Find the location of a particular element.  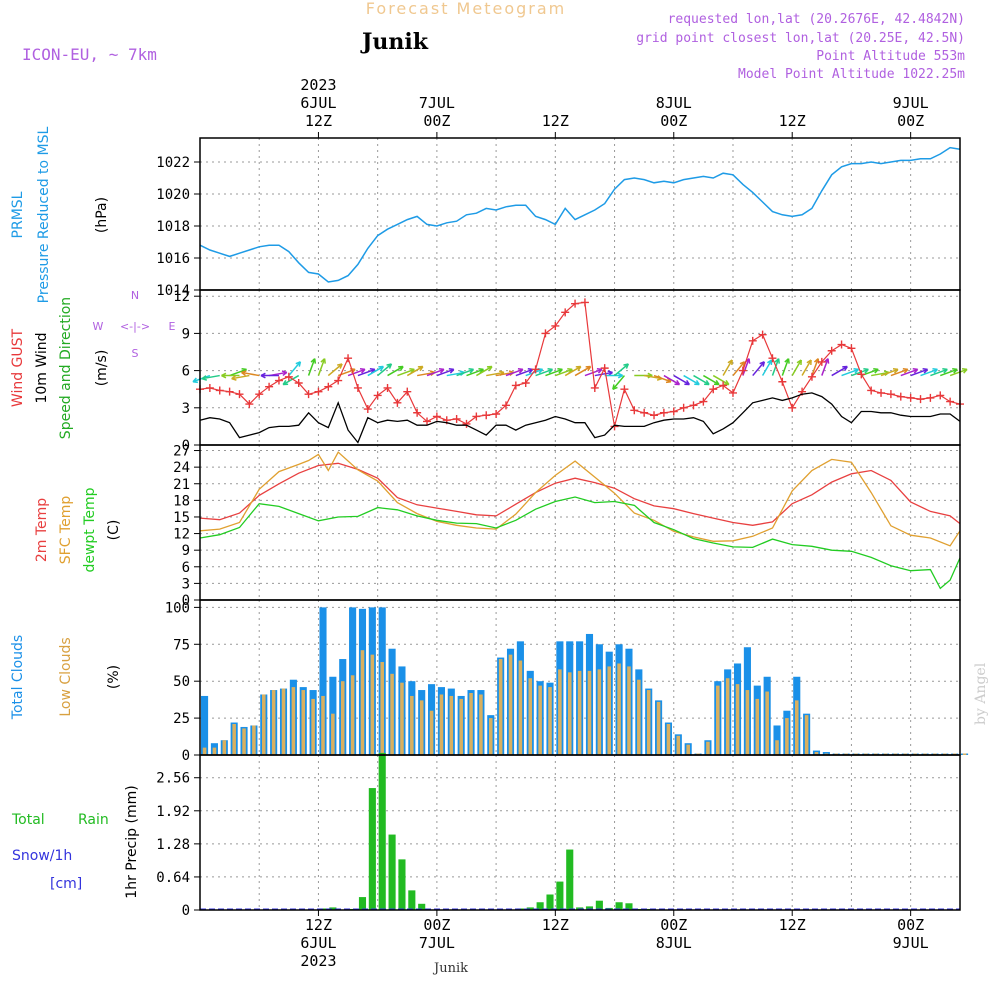

precip-panel: 0 0.64 1.28 1.92 2.56 is located at coordinates (558, 835).